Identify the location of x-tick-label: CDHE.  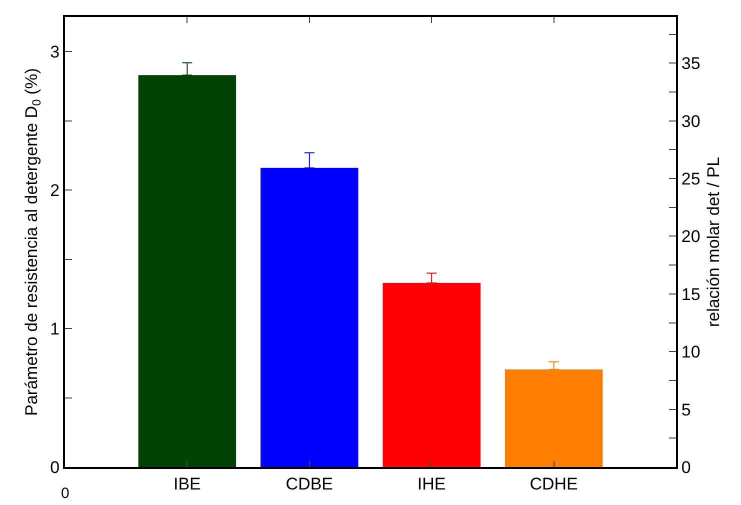
(554, 484).